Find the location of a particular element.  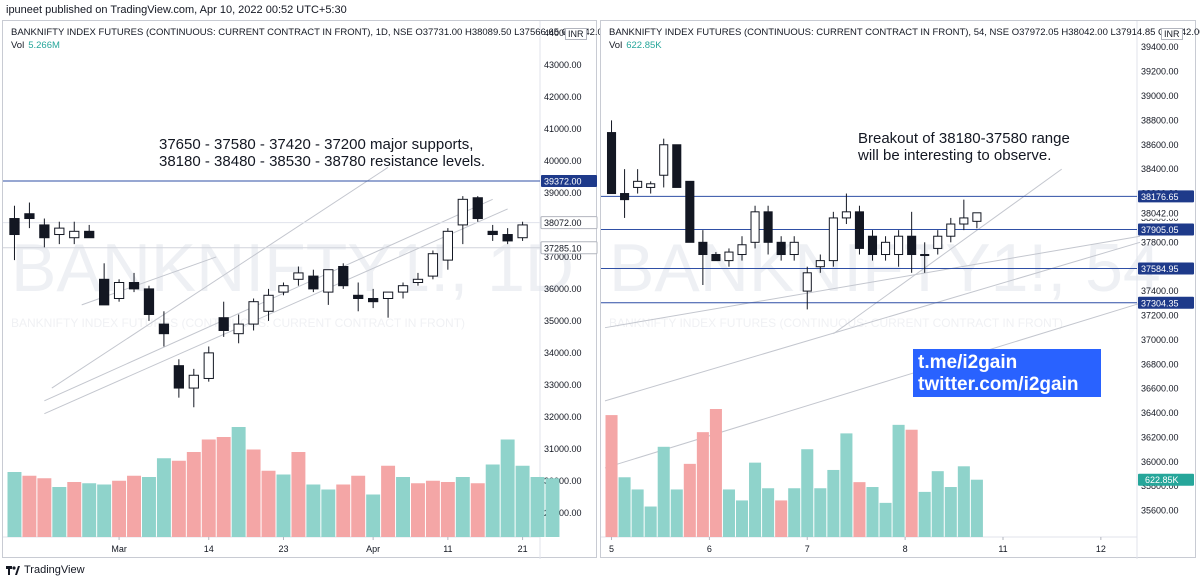

x-tick-label: 5 is located at coordinates (611, 549).